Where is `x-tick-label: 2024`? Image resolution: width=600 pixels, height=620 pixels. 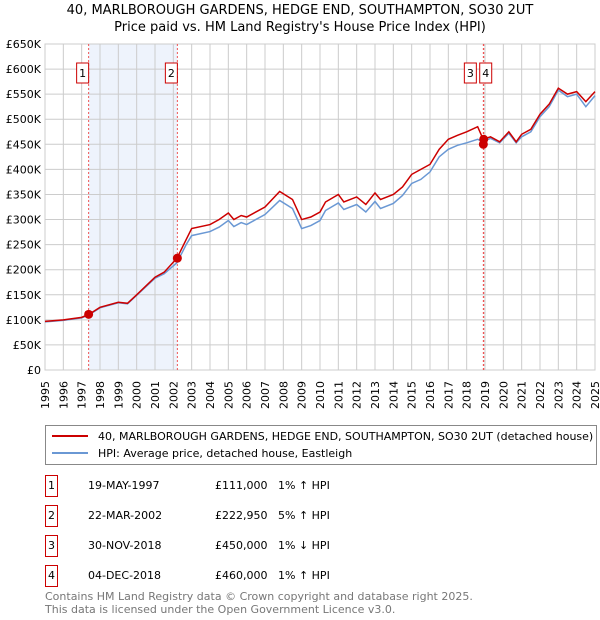 x-tick-label: 2024 is located at coordinates (577, 395).